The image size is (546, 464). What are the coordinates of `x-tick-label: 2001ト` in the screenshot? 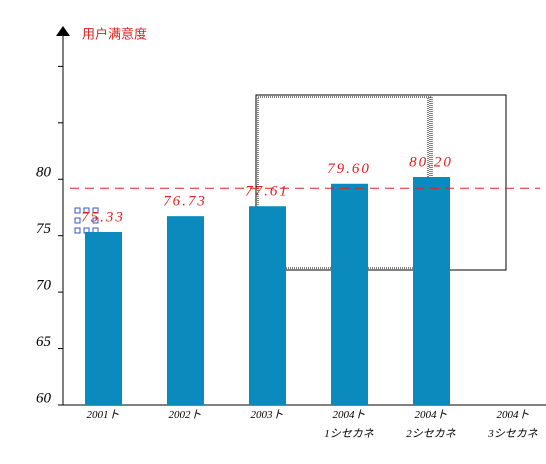 It's located at (103, 415).